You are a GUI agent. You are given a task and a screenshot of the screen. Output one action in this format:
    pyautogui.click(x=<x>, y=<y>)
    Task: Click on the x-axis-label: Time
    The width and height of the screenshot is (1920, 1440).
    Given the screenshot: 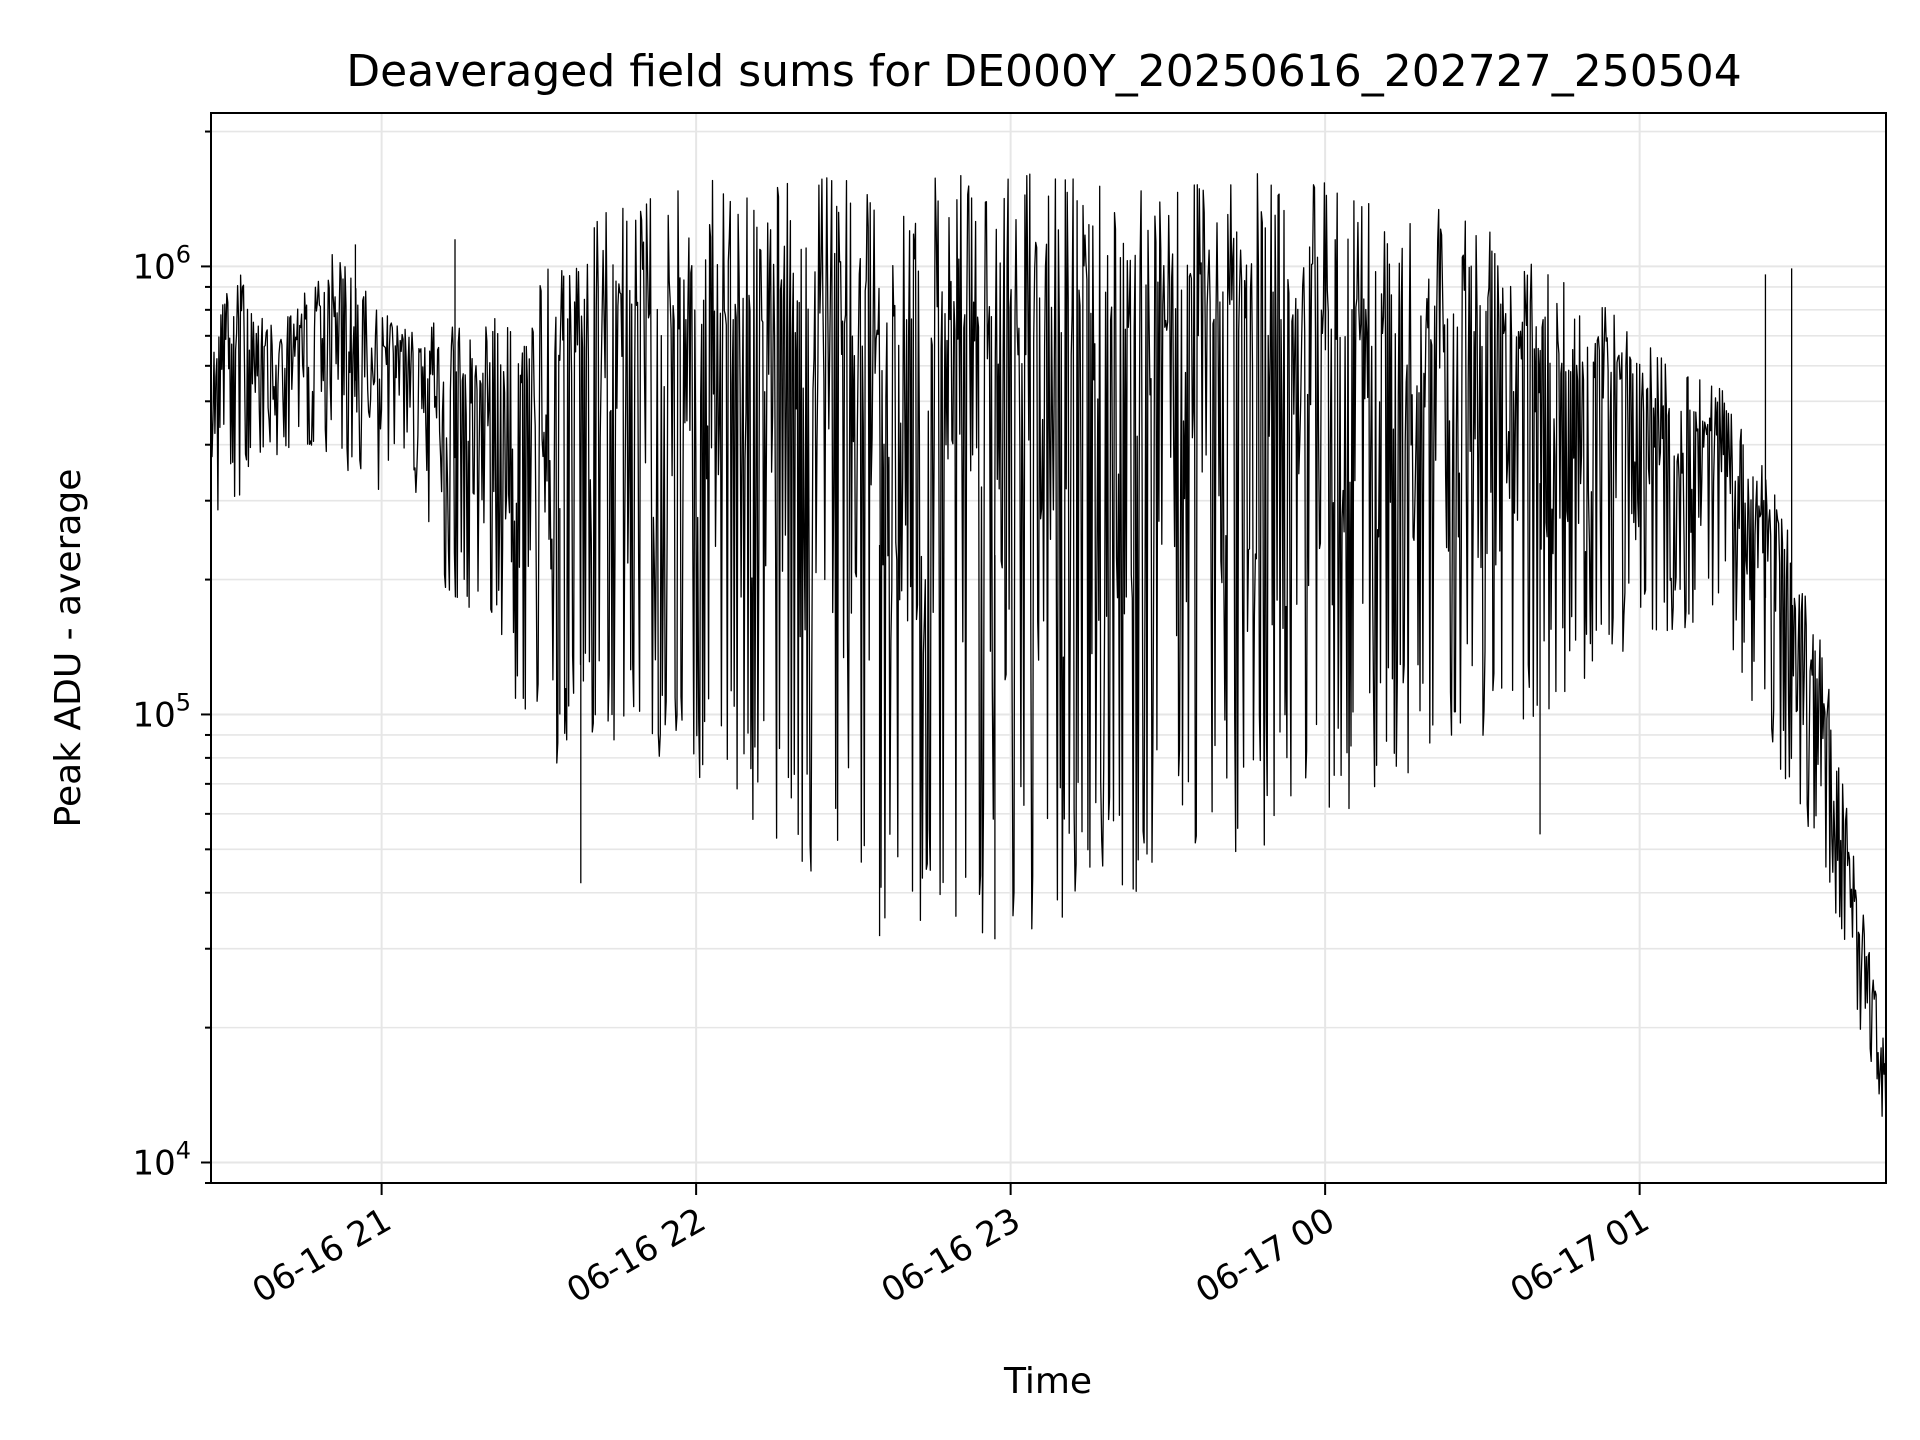 What is the action you would take?
    pyautogui.click(x=1047, y=1381)
    